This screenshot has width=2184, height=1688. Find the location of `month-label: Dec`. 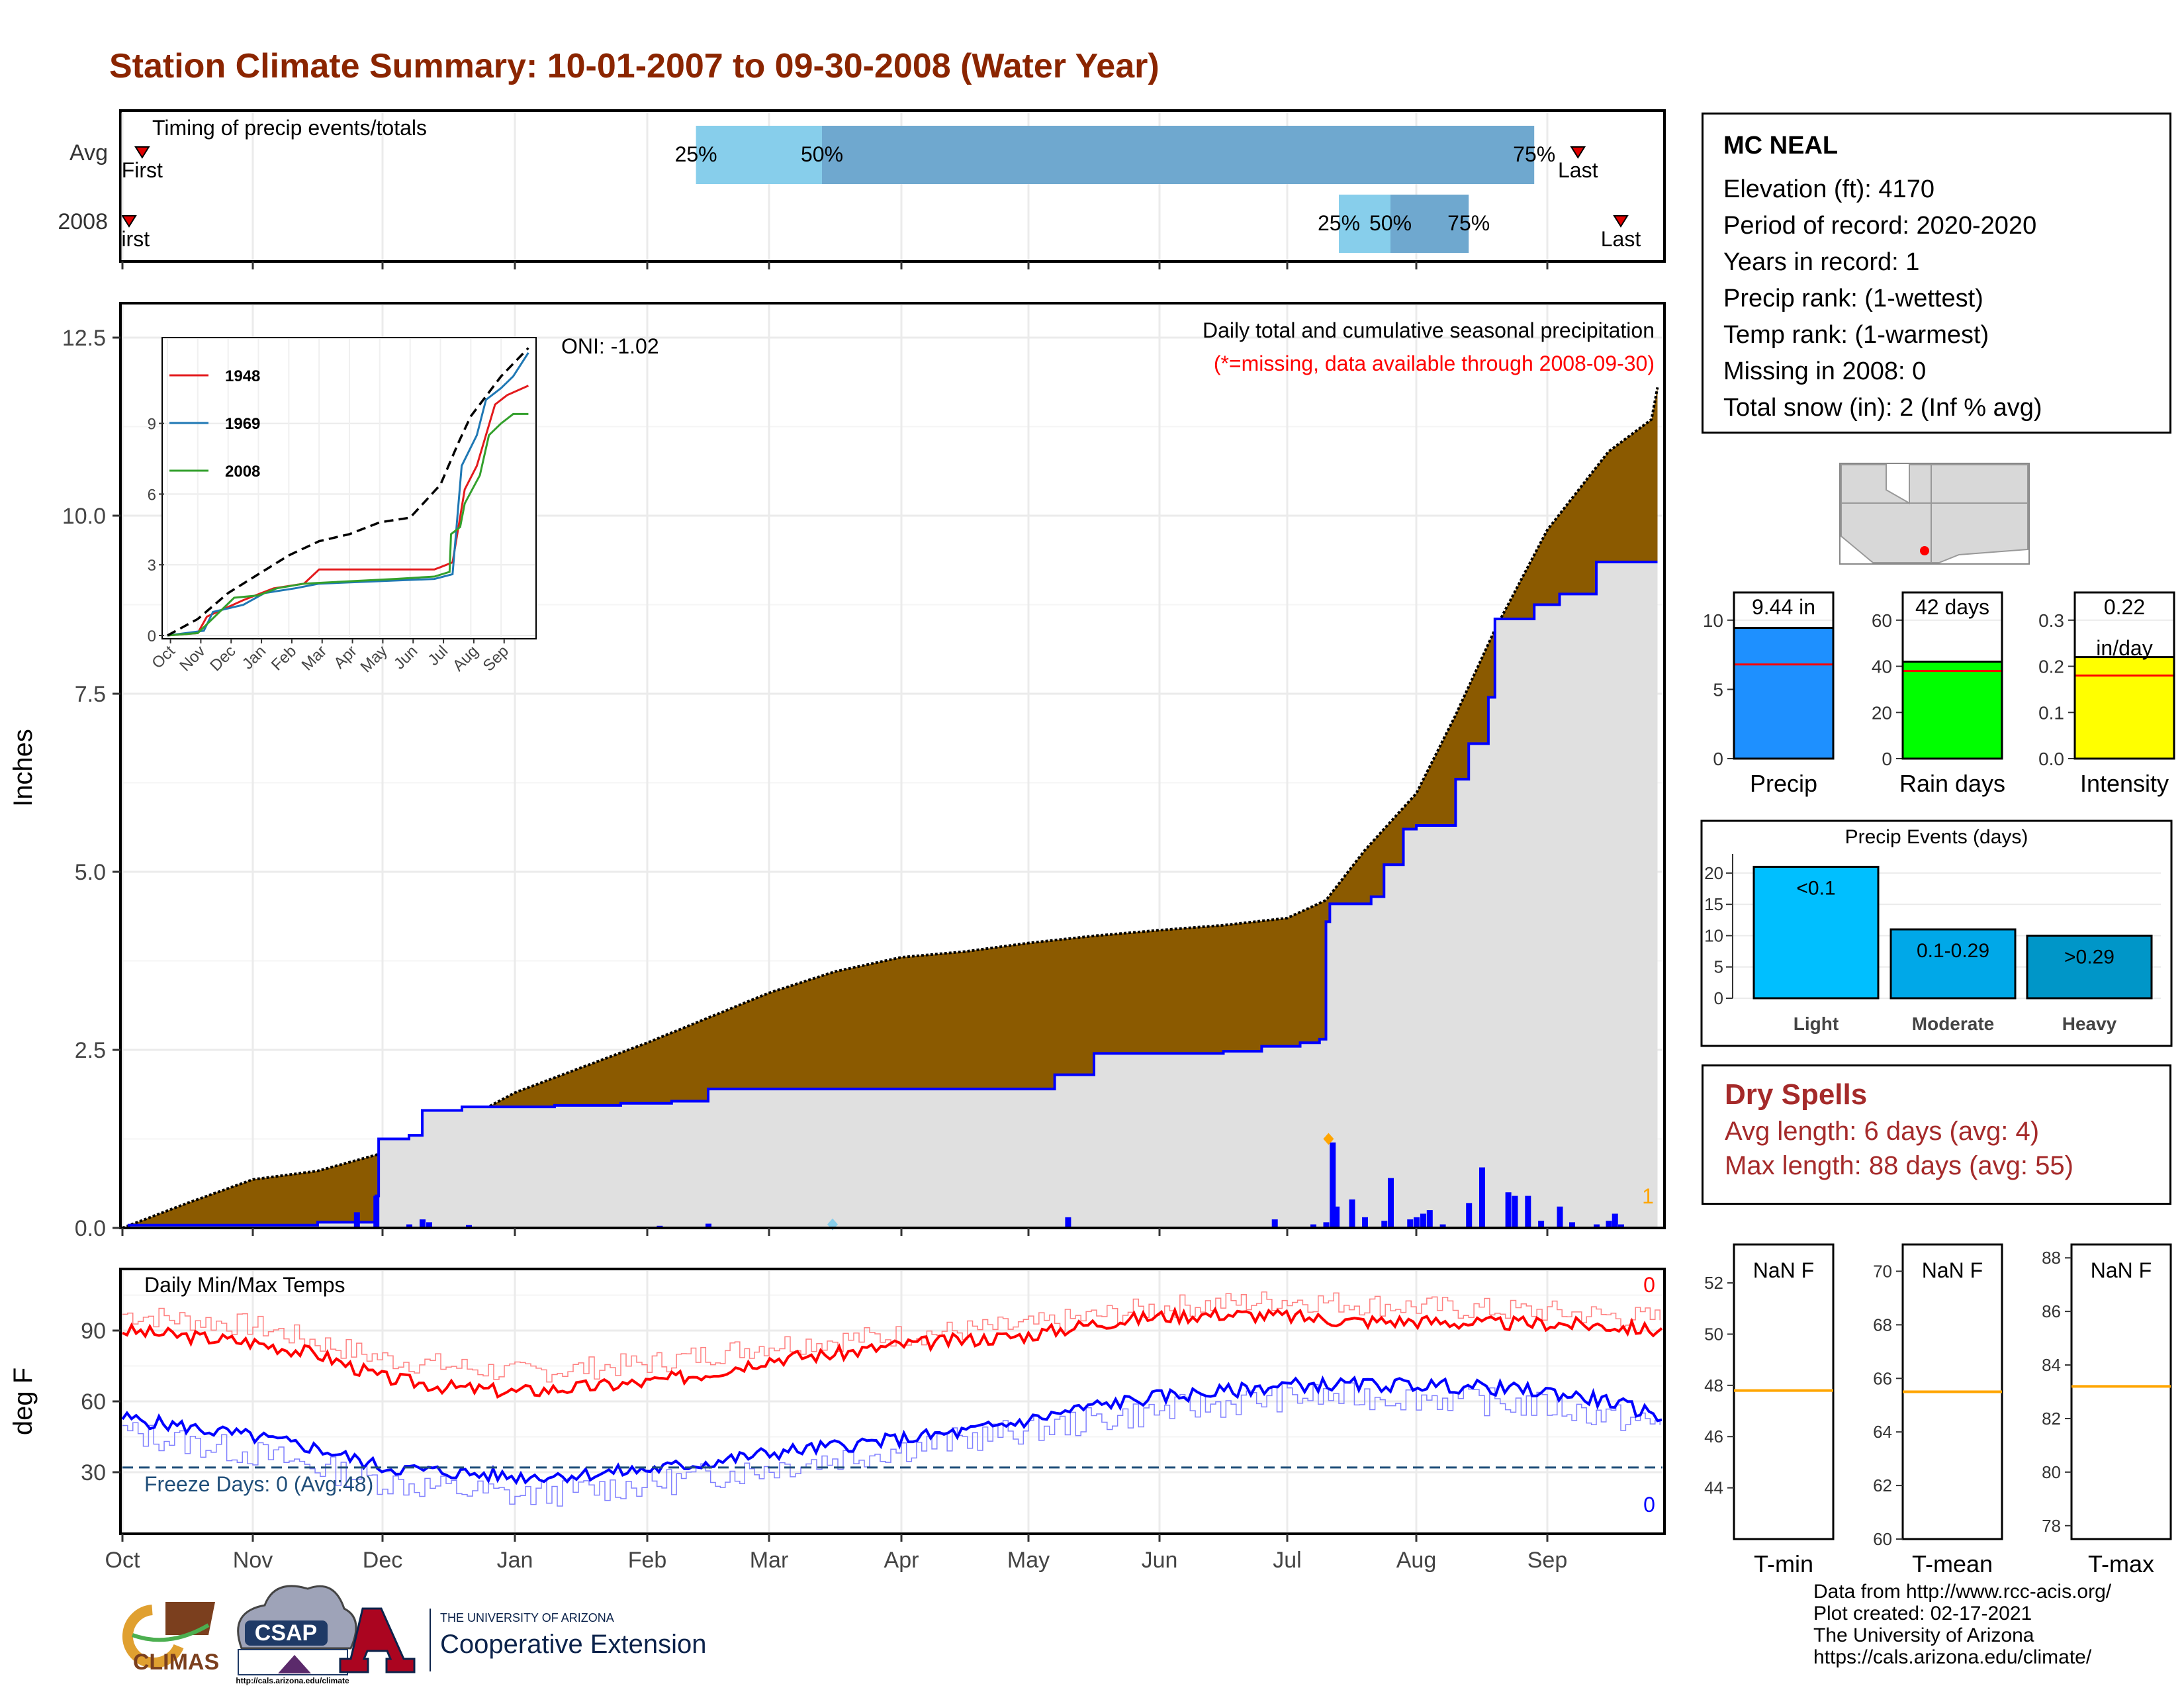

month-label: Dec is located at coordinates (382, 1560).